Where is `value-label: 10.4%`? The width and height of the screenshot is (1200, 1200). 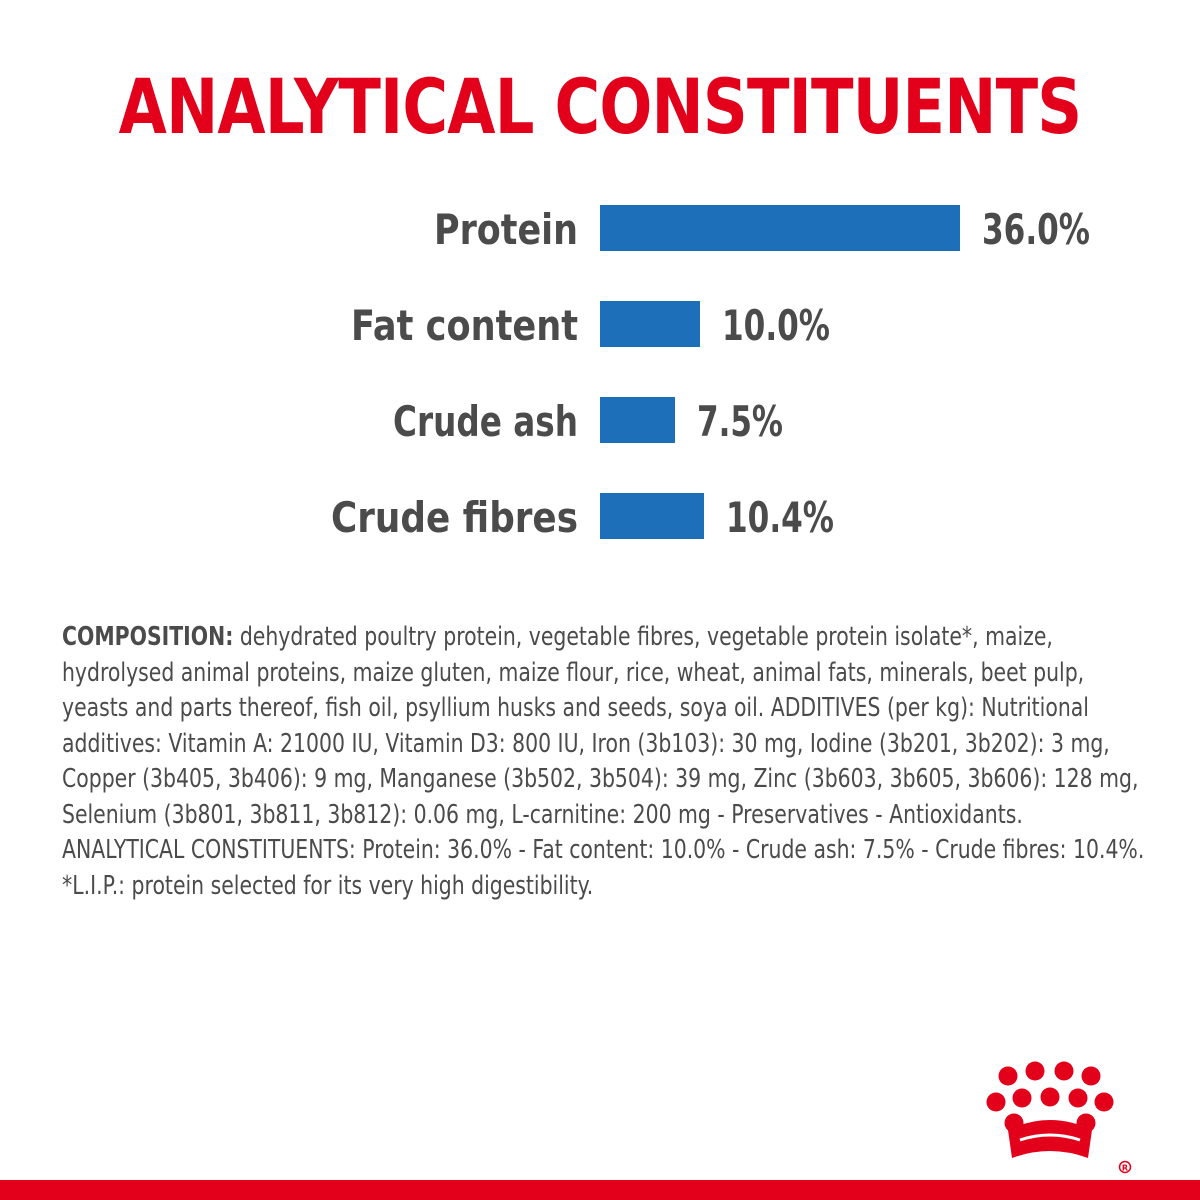
value-label: 10.4% is located at coordinates (780, 517).